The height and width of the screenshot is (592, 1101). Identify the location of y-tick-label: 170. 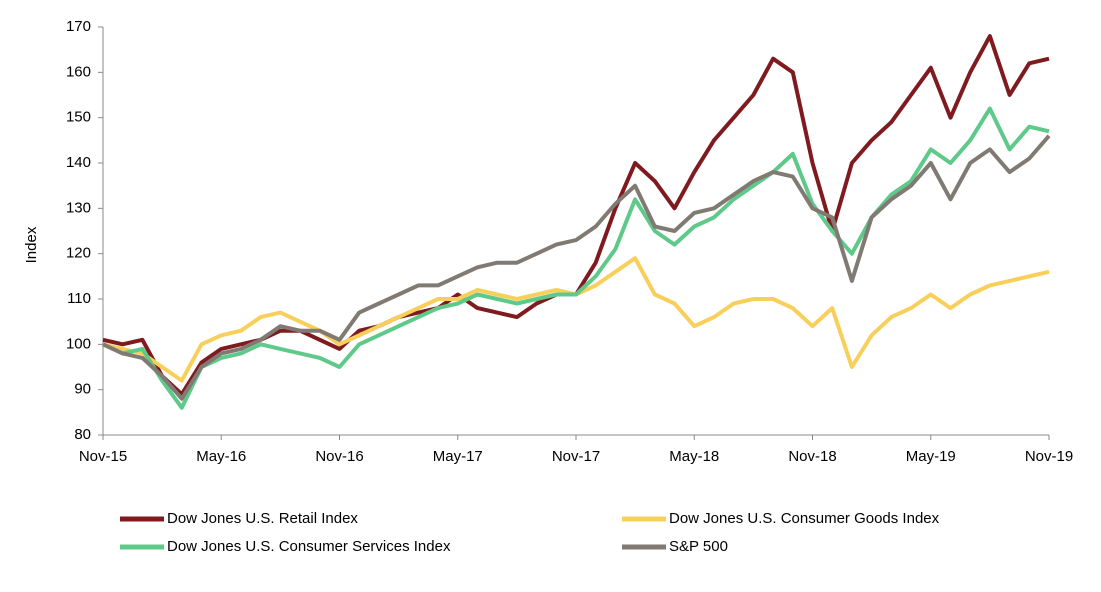
(78, 26).